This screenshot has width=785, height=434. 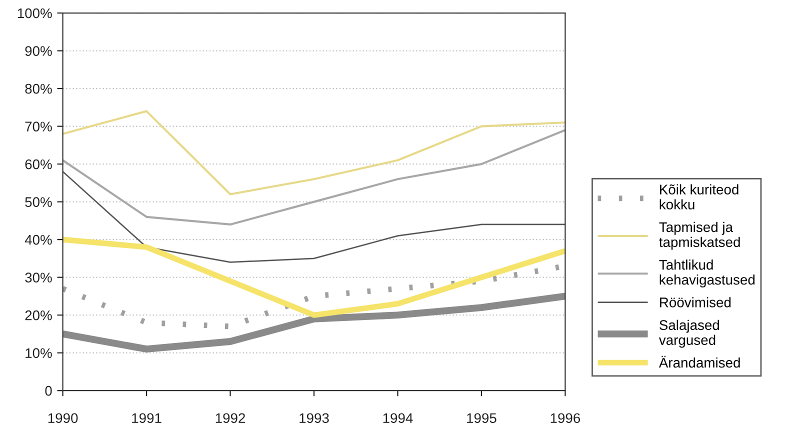 I want to click on legend-label: Salajased vargused, so click(x=689, y=334).